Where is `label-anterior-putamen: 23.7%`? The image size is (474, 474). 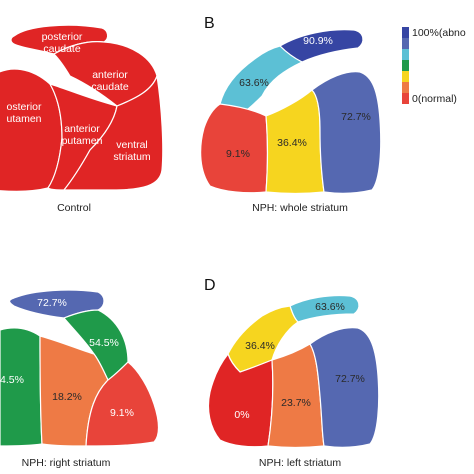 label-anterior-putamen: 23.7% is located at coordinates (296, 403).